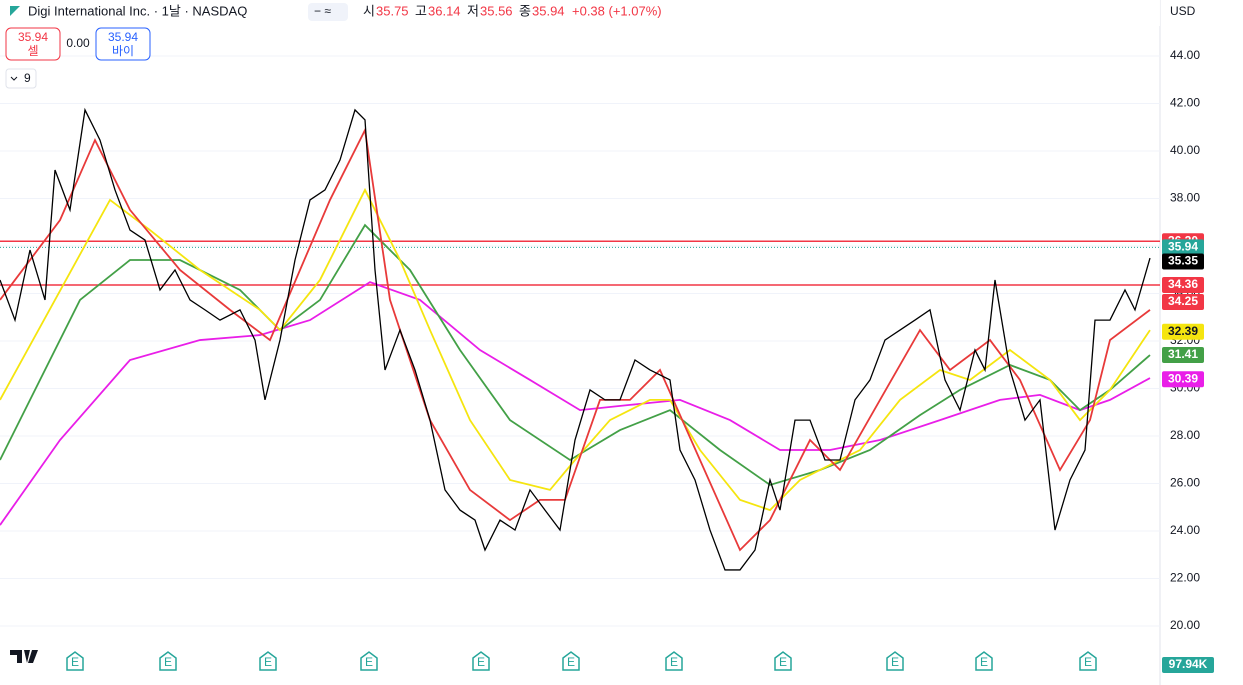  I want to click on compare-btn, so click(328, 12).